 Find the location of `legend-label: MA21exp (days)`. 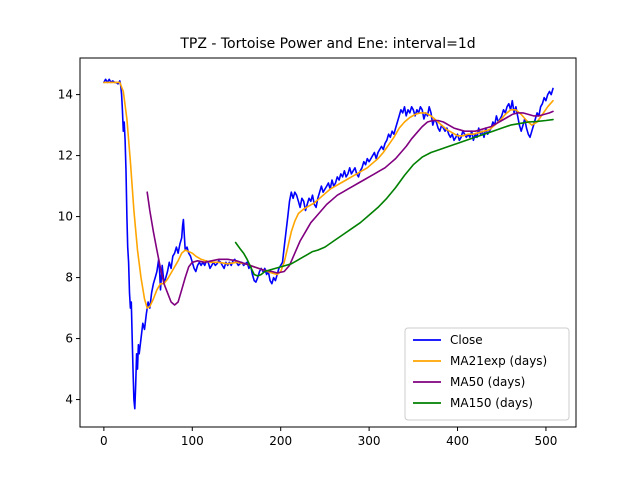

legend-label: MA21exp (days) is located at coordinates (498, 361).